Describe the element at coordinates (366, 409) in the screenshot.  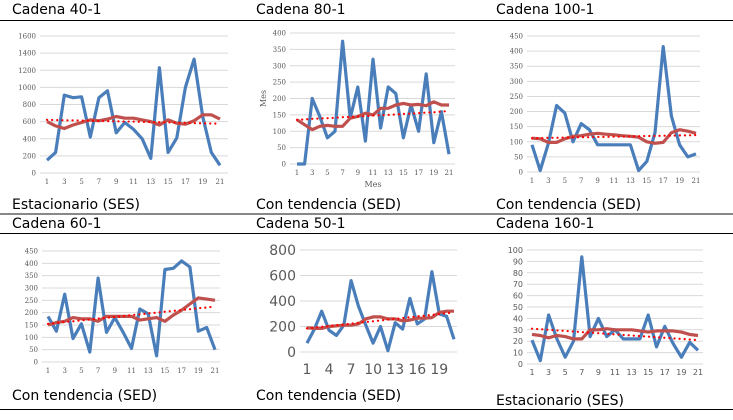
I see `bottom-divider` at that location.